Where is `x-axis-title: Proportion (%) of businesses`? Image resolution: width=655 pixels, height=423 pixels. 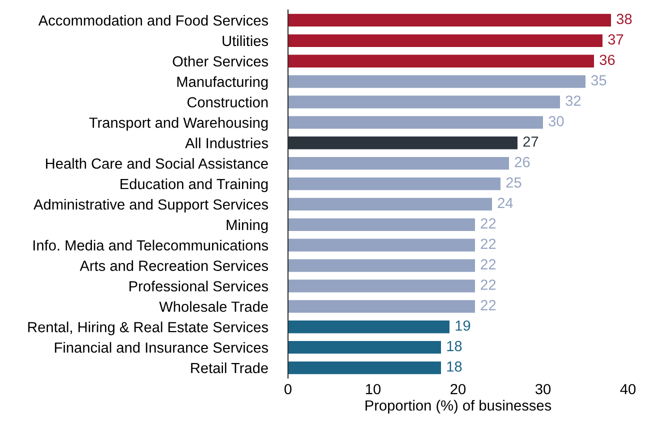 x-axis-title: Proportion (%) of businesses is located at coordinates (459, 407).